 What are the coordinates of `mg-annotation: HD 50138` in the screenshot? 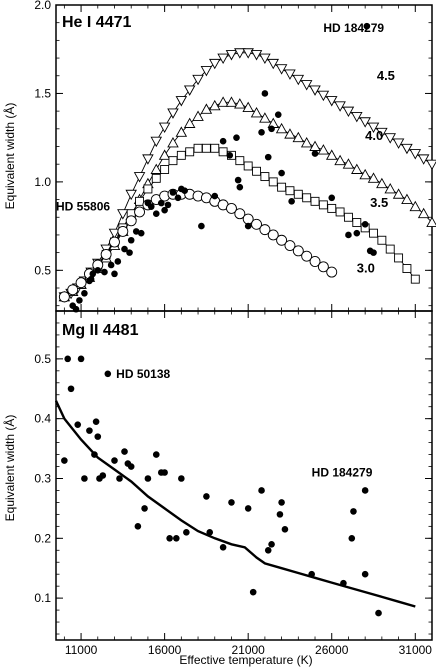 It's located at (143, 374).